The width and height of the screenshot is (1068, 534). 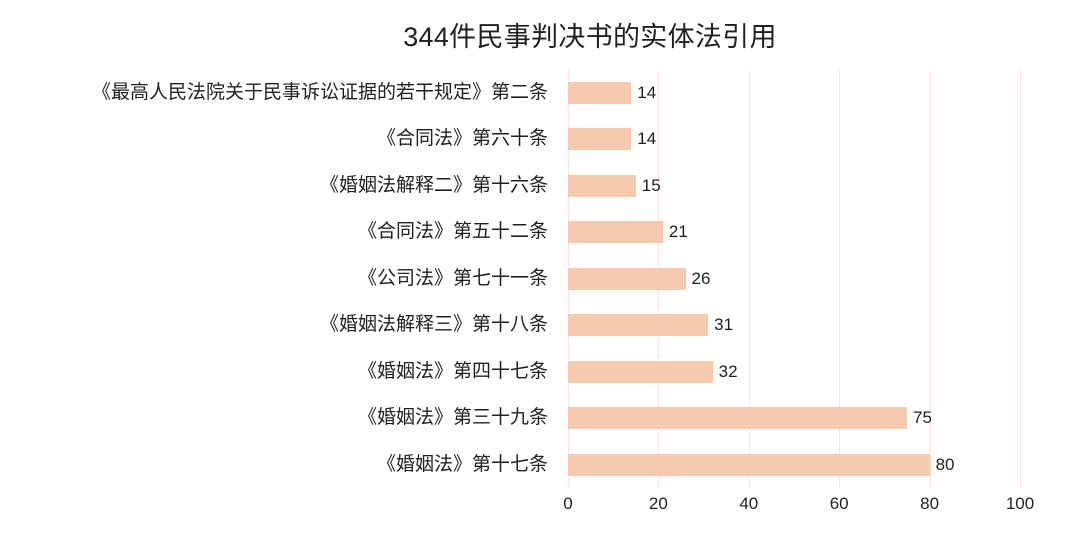 I want to click on chart-title: 344件民事判决书的实体法引用, so click(x=590, y=37).